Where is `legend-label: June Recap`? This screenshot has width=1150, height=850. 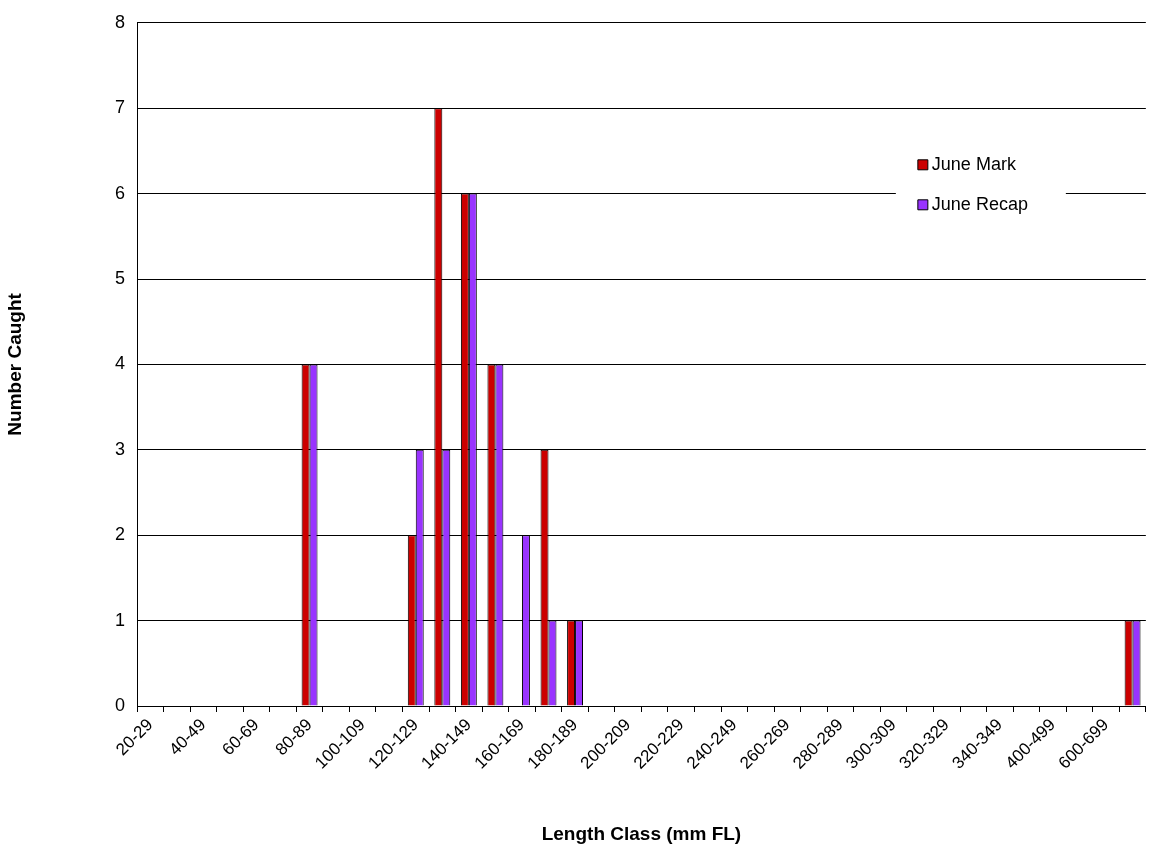
legend-label: June Recap is located at coordinates (979, 203).